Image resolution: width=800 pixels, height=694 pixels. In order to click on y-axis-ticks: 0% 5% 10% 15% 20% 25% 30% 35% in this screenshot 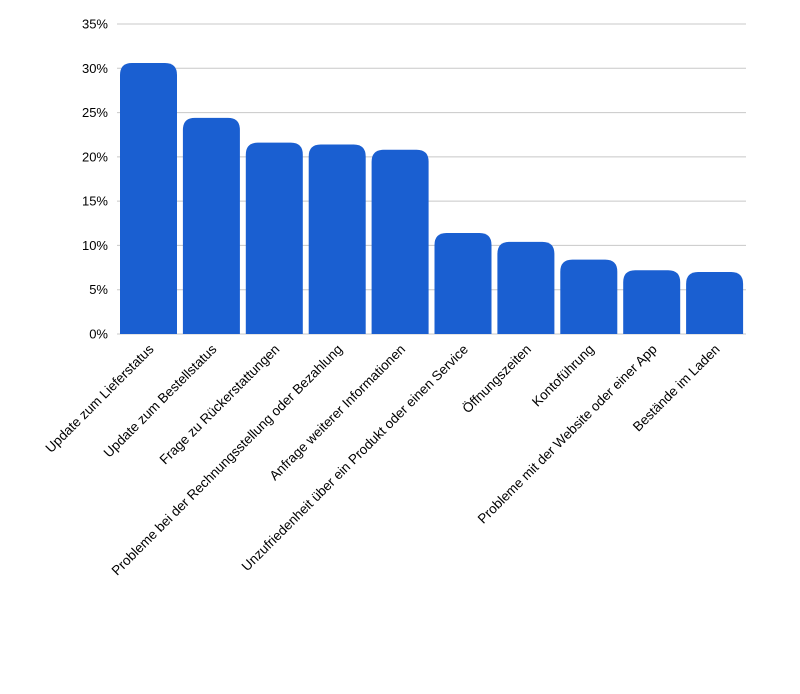, I will do `click(95, 179)`.